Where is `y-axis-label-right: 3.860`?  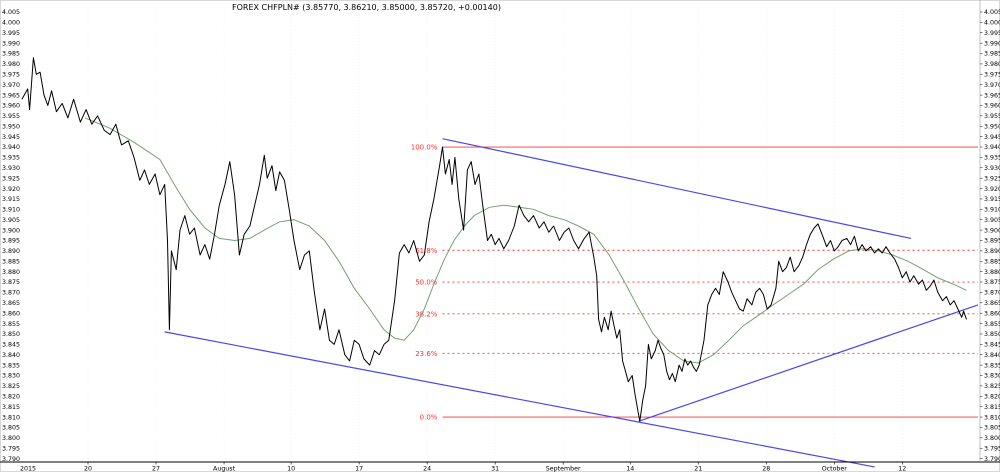
y-axis-label-right: 3.860 is located at coordinates (992, 313).